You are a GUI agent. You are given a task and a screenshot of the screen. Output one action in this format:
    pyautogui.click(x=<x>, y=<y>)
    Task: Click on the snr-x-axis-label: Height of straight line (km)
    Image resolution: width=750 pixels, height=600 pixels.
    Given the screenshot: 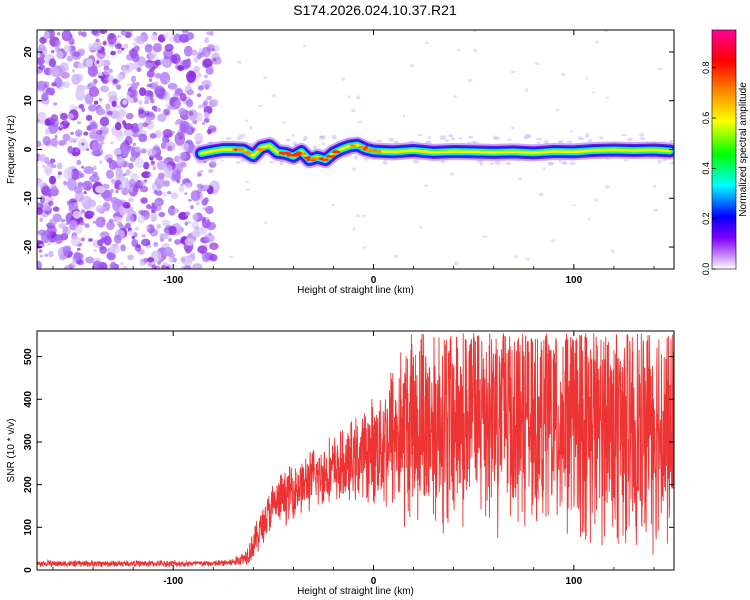 What is the action you would take?
    pyautogui.click(x=355, y=591)
    